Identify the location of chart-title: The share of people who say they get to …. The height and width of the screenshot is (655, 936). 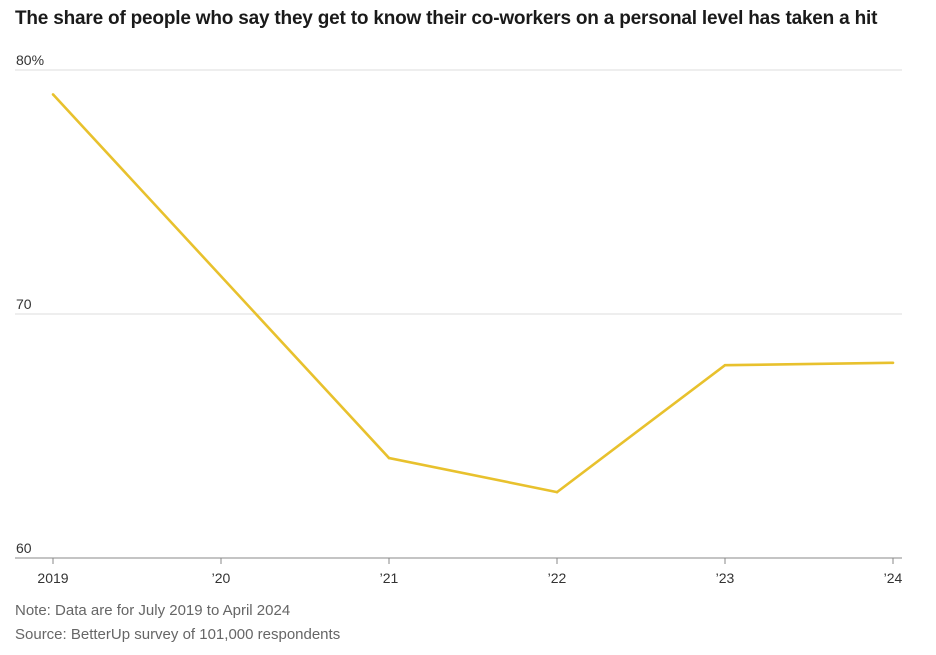
(446, 18).